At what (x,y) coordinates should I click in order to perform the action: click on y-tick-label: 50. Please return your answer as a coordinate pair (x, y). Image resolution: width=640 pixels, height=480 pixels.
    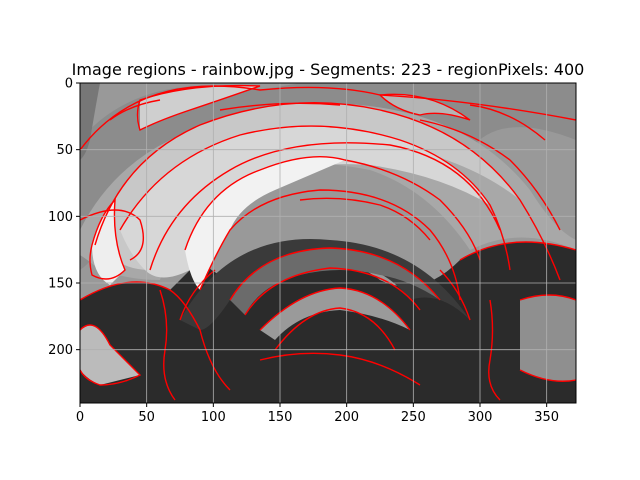
    Looking at the image, I should click on (64, 150).